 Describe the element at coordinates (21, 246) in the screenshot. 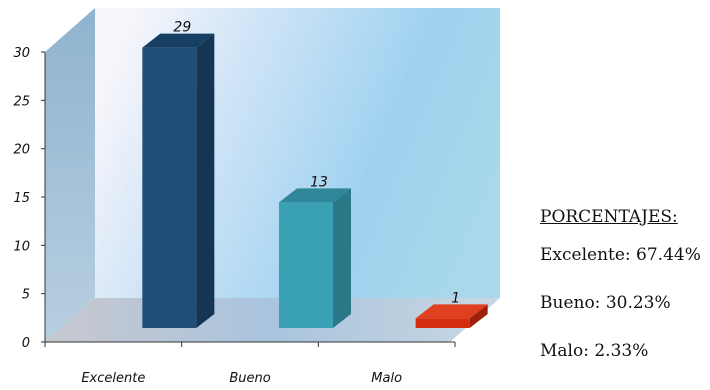

I see `y-tick-label: 10` at that location.